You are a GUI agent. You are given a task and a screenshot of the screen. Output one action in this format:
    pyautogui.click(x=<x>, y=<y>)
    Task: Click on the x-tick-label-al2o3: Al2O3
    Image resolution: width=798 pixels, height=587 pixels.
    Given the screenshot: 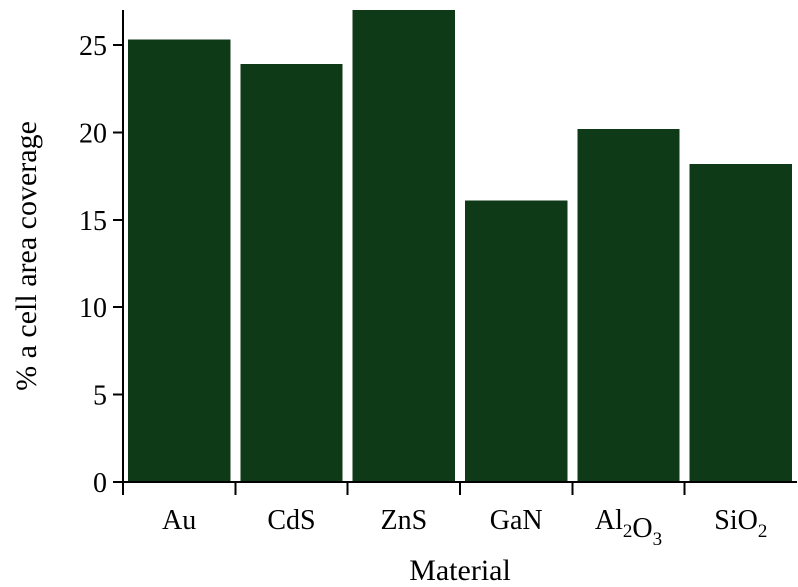 What is the action you would take?
    pyautogui.click(x=628, y=527)
    